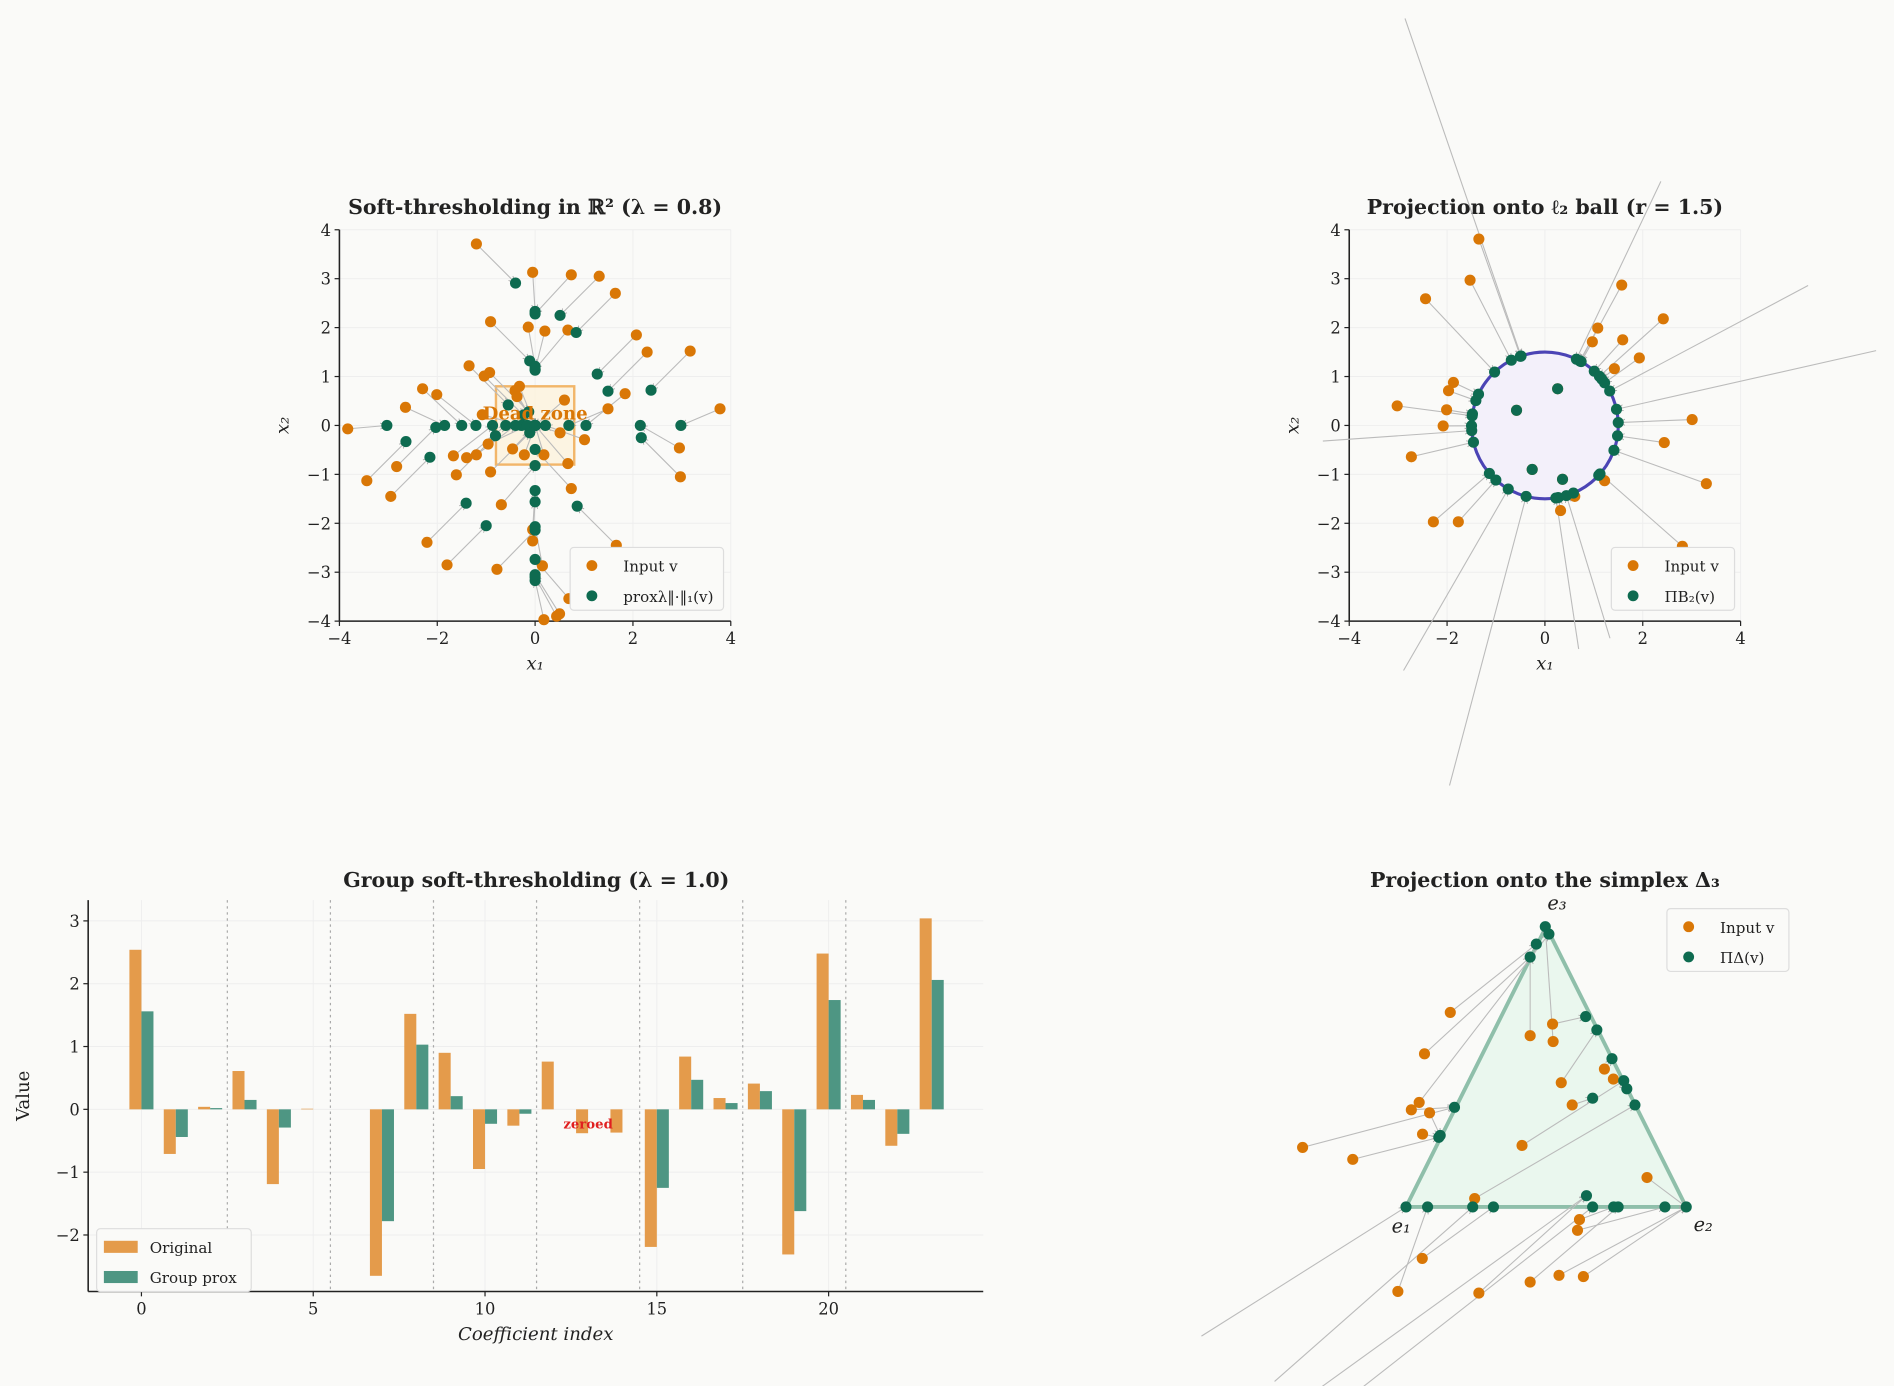  I want to click on x-tick-label: 2, so click(633, 638).